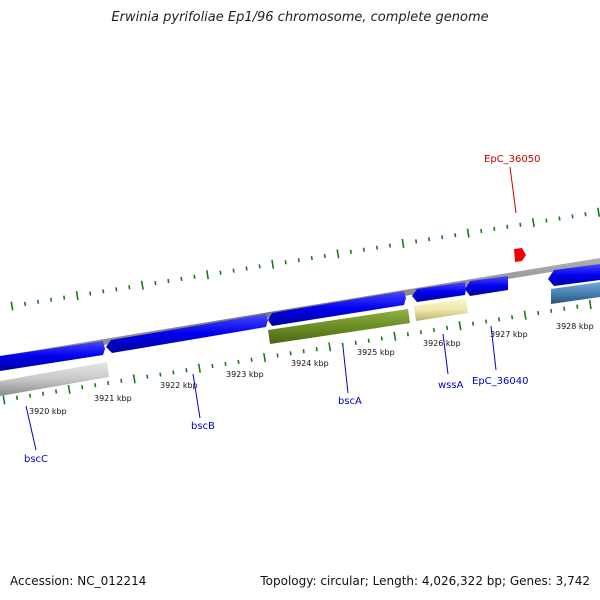 The image size is (600, 600). What do you see at coordinates (520, 255) in the screenshot?
I see `gene-EpC_36050-marker` at bounding box center [520, 255].